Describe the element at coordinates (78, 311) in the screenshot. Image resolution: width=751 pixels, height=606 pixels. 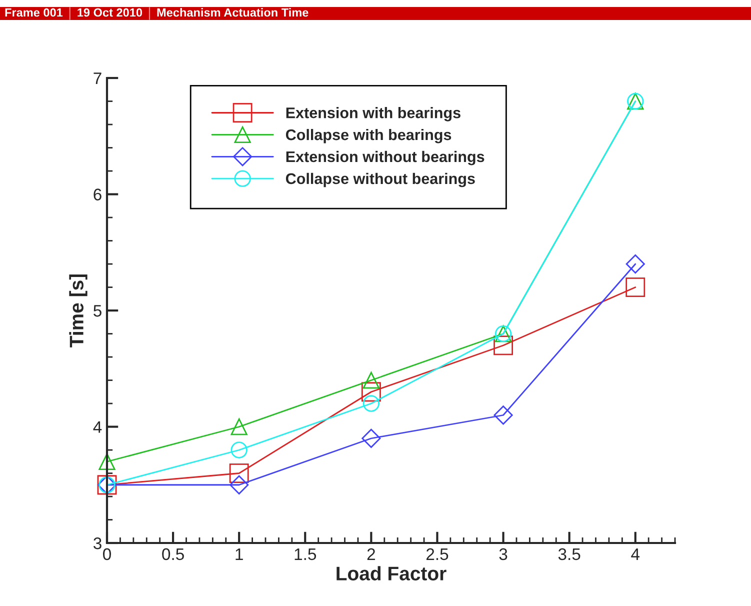
I see `y-axis-title: Time [s]` at that location.